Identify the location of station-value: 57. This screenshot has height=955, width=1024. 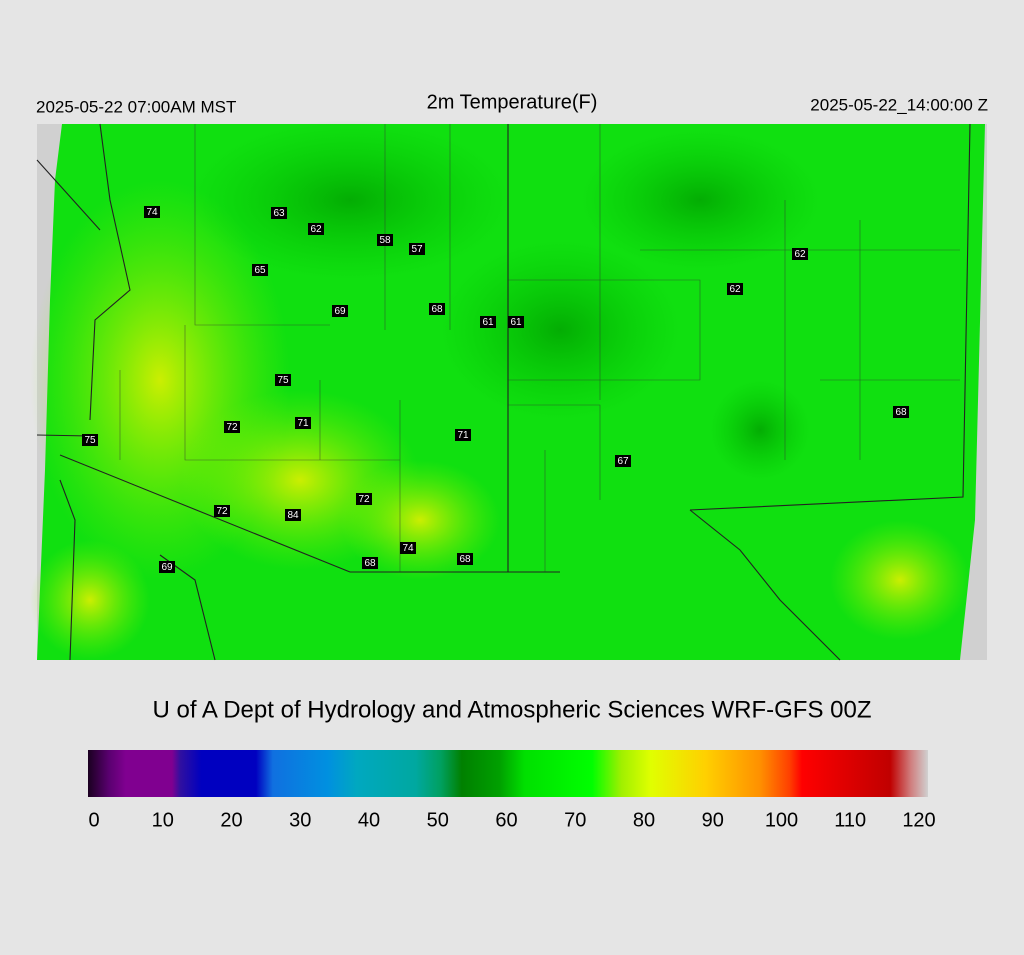
(417, 249).